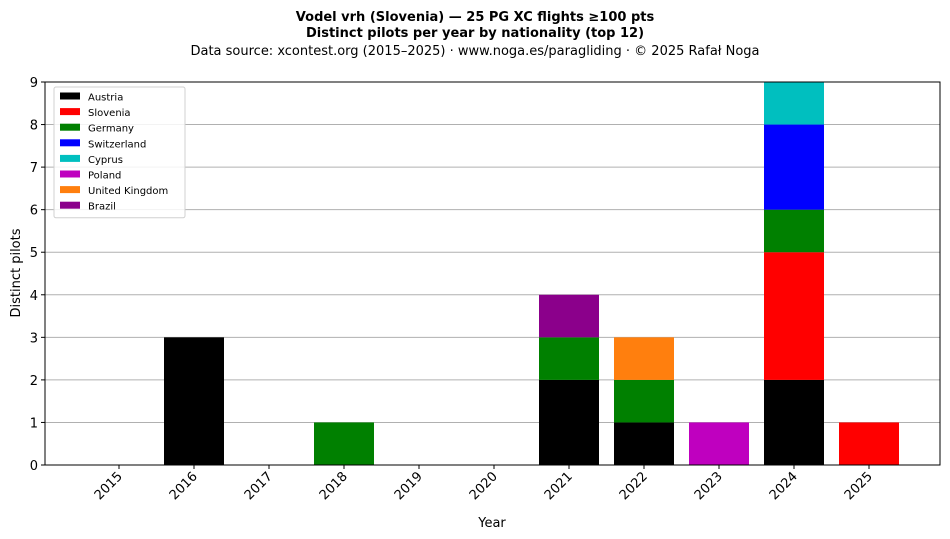 Image resolution: width=950 pixels, height=539 pixels. I want to click on legend-label: United Kingdom, so click(128, 191).